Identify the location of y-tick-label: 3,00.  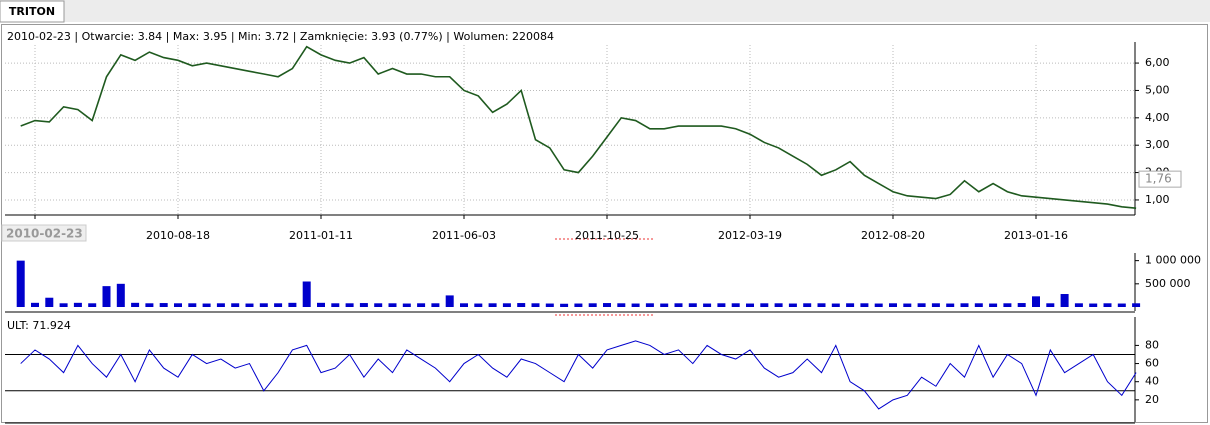
(1157, 144).